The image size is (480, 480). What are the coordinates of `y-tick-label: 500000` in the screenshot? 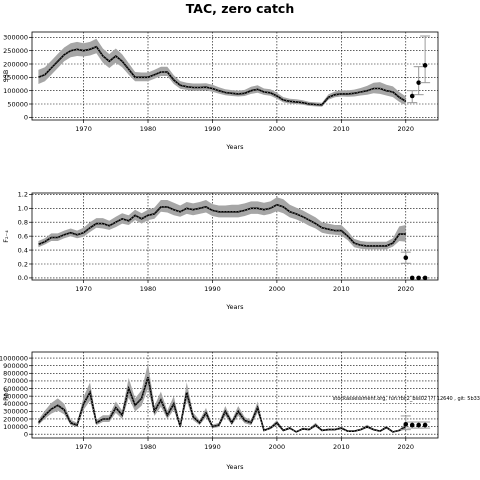 It's located at (15, 396).